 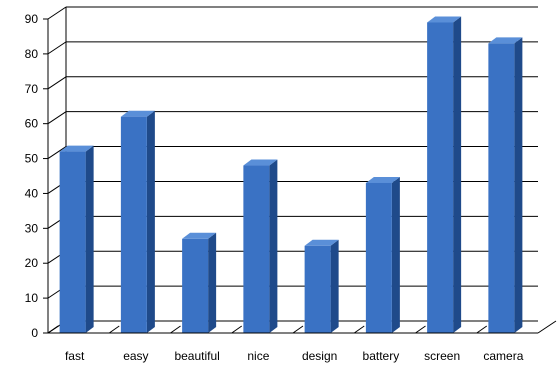 What do you see at coordinates (32, 124) in the screenshot?
I see `y-tick-label: 60` at bounding box center [32, 124].